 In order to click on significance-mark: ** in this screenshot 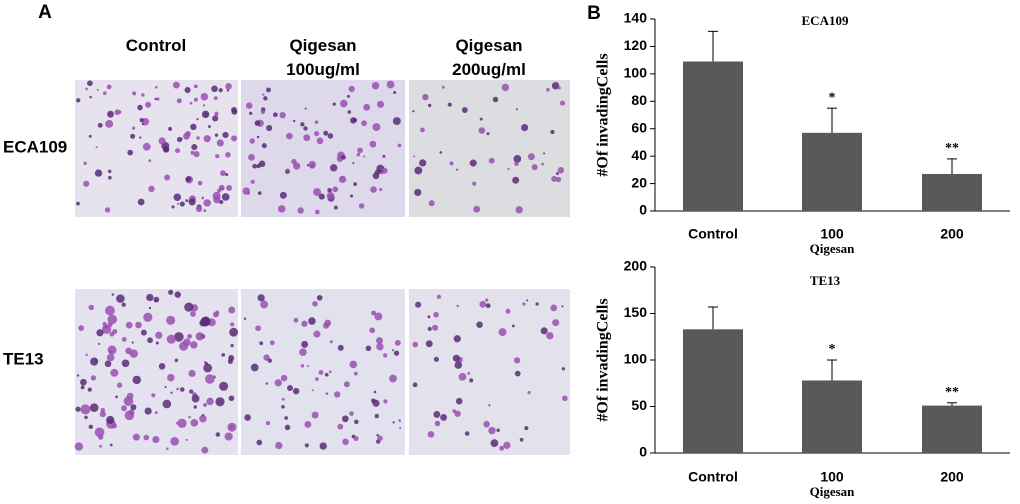, I will do `click(952, 392)`.